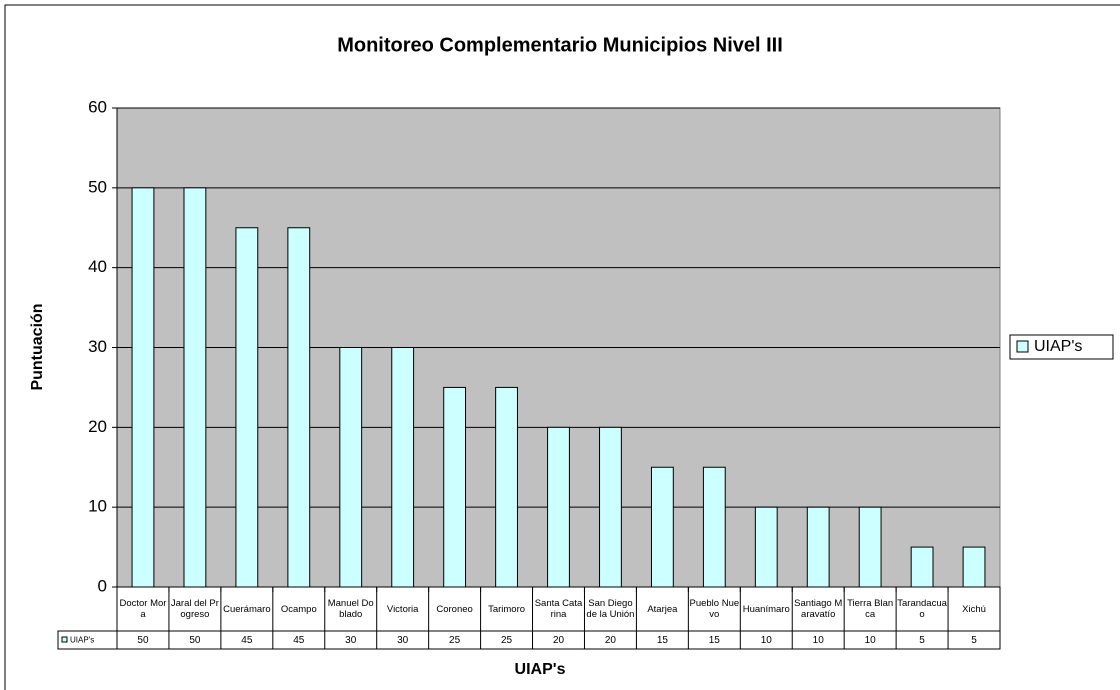 The width and height of the screenshot is (1120, 690). What do you see at coordinates (64, 639) in the screenshot?
I see `data-table-key` at bounding box center [64, 639].